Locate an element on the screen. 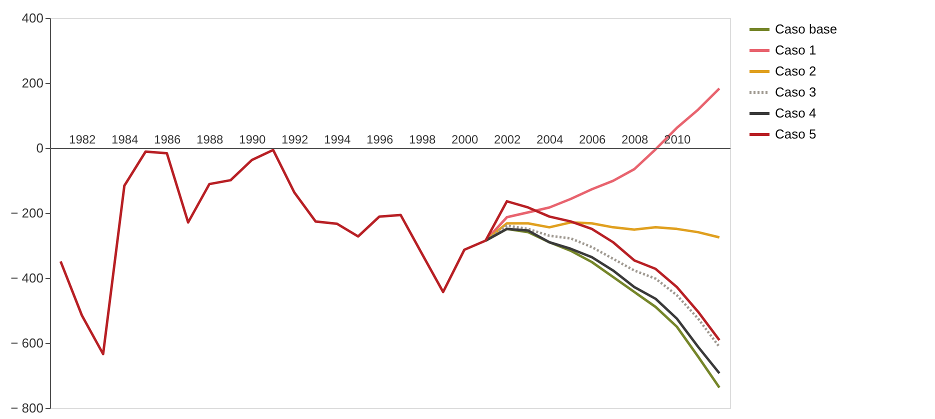  x-tick-label: 1998 is located at coordinates (422, 139).